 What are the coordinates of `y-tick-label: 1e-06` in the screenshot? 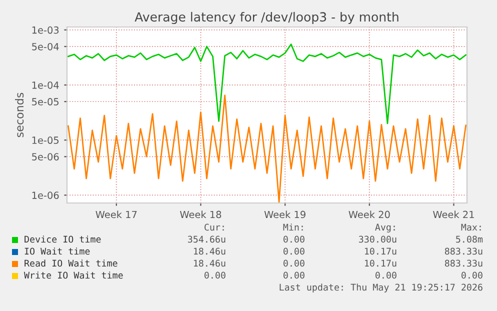 It's located at (45, 195).